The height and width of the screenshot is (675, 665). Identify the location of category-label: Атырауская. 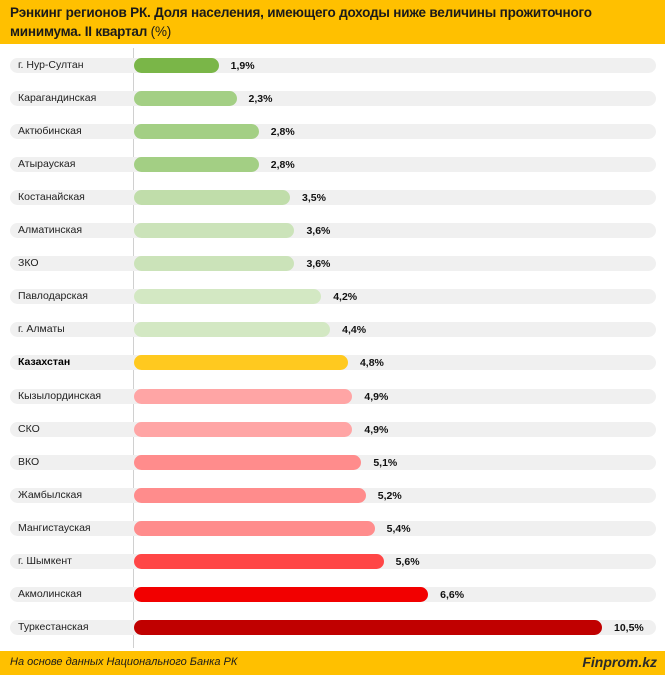
(47, 164).